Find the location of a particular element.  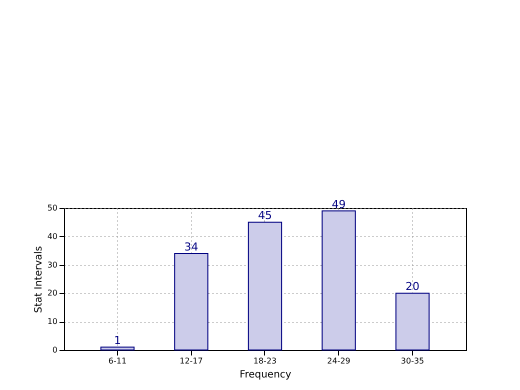

y-tick-label: 10 is located at coordinates (52, 321).